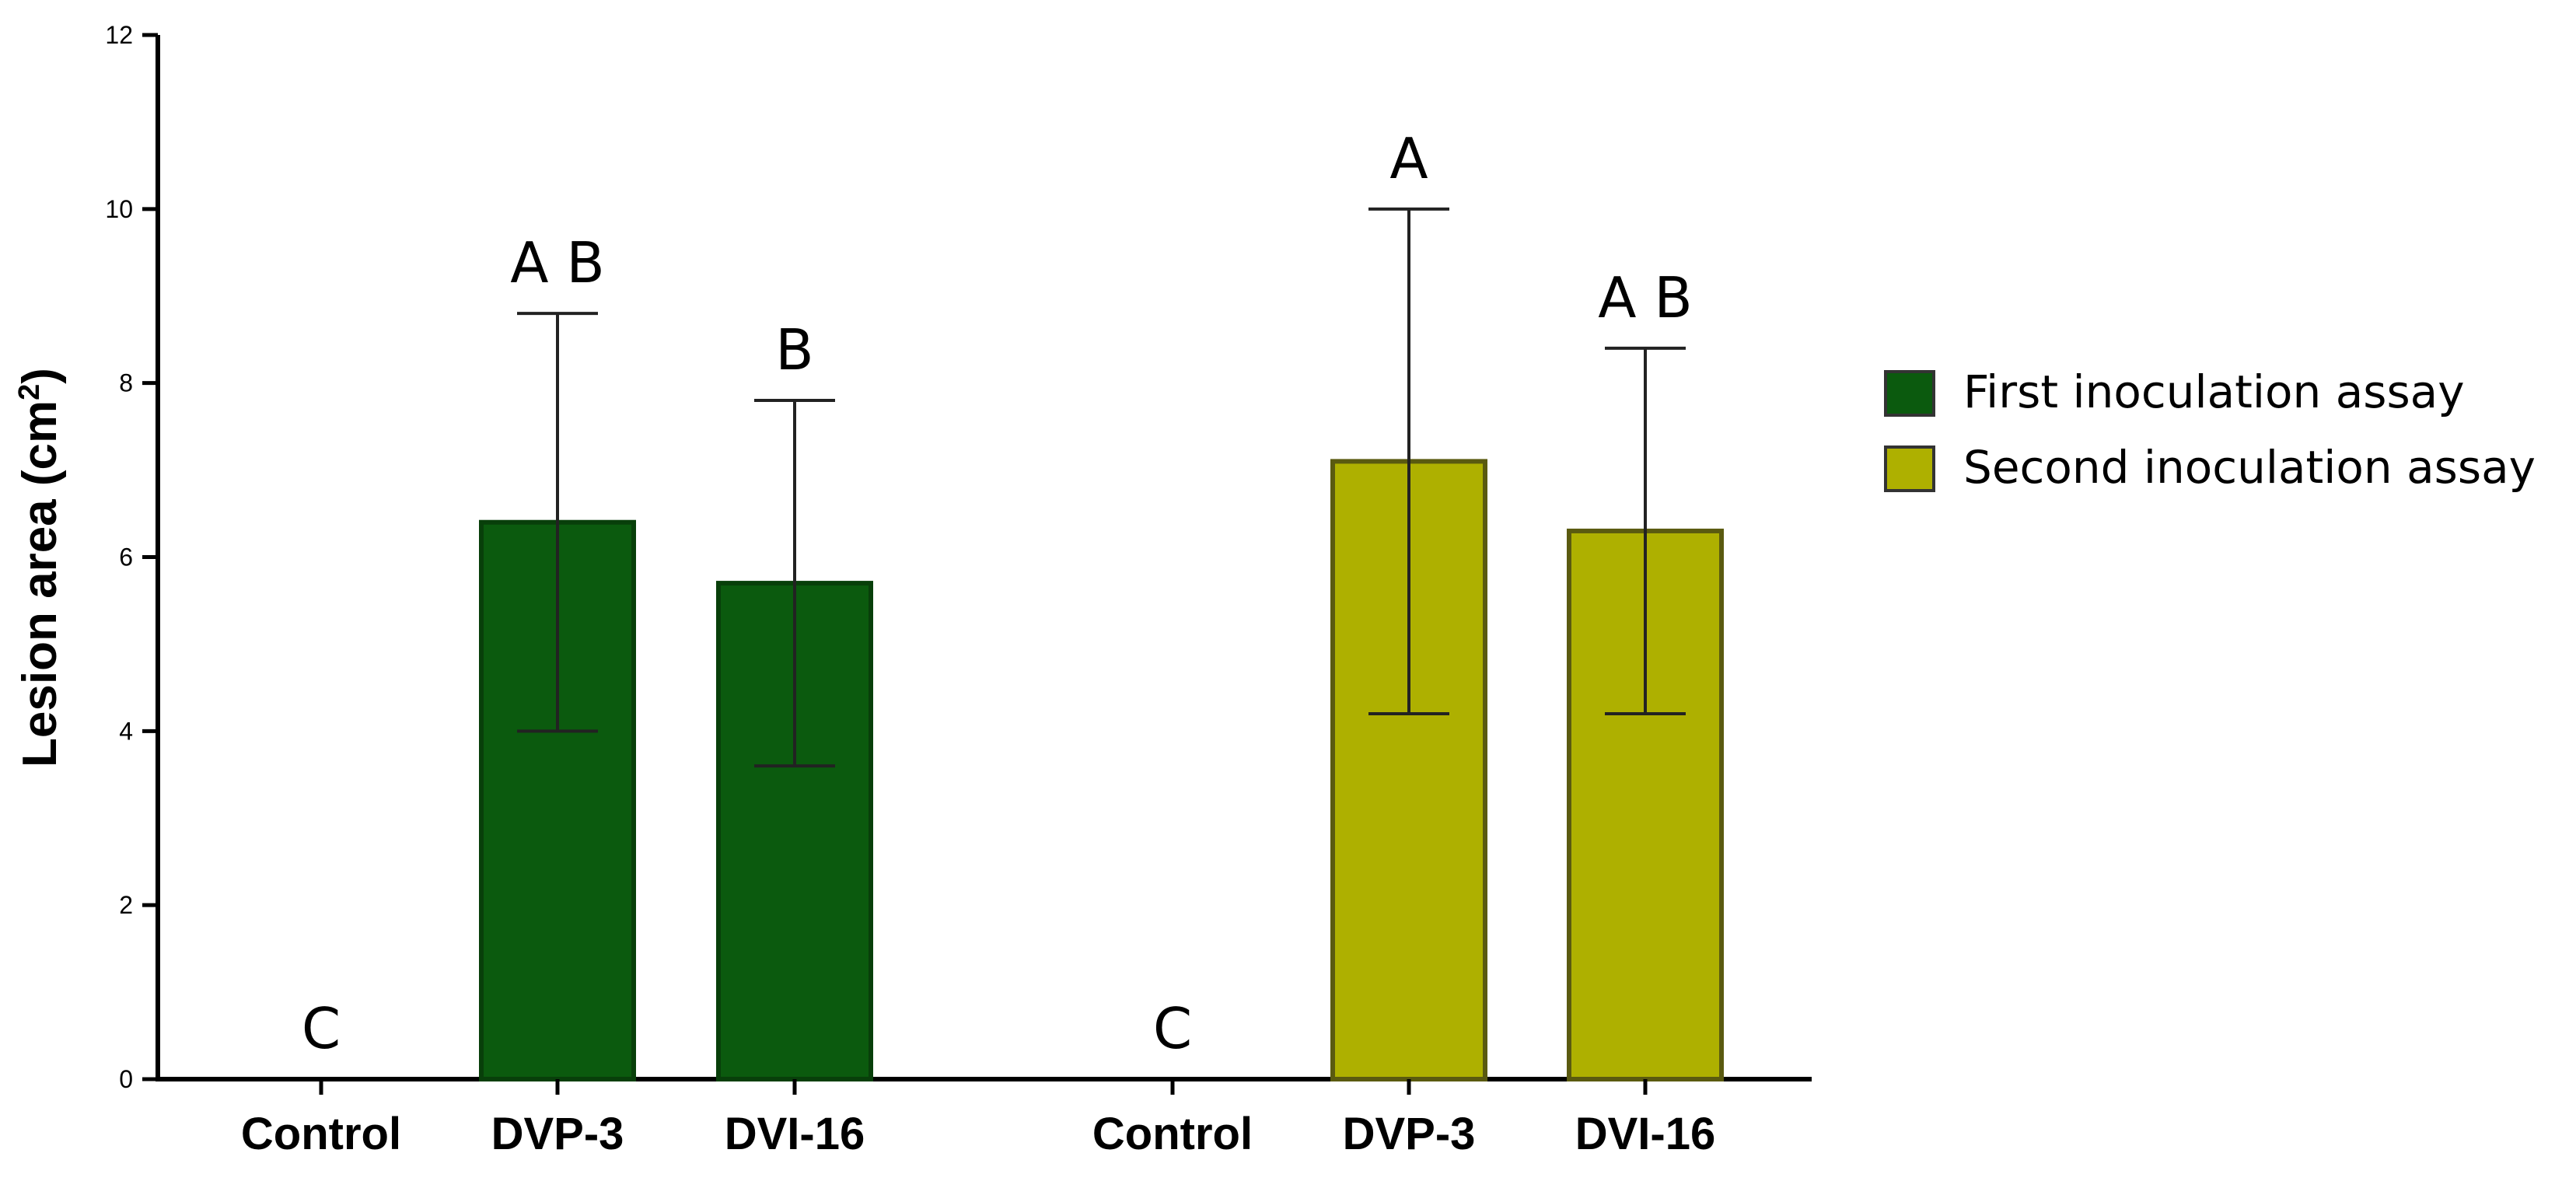 The width and height of the screenshot is (2576, 1188). What do you see at coordinates (794, 350) in the screenshot?
I see `significance-letter: B` at bounding box center [794, 350].